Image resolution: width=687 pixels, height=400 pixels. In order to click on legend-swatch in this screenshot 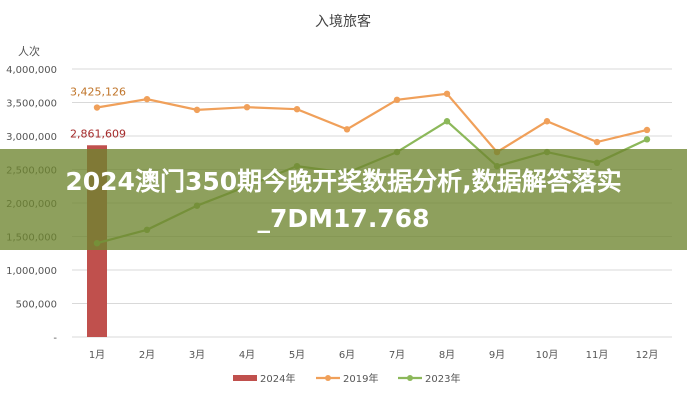, I will do `click(245, 378)`.